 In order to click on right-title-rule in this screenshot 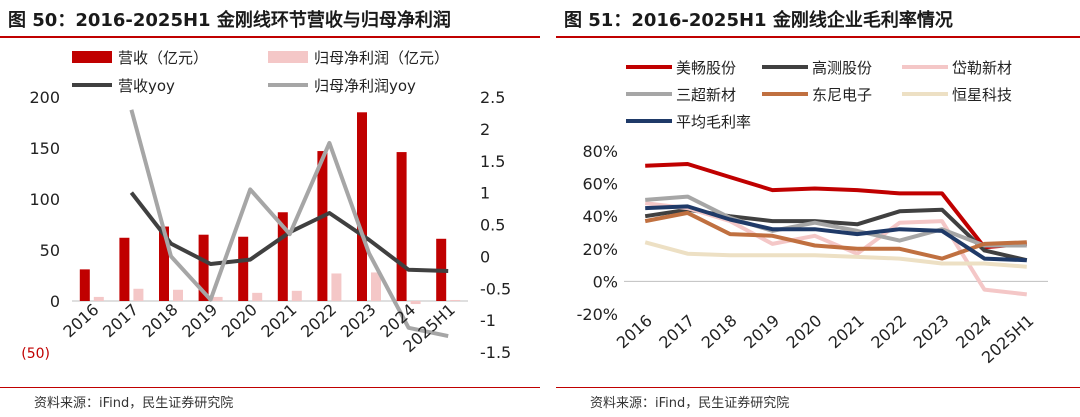, I will do `click(818, 37)`.